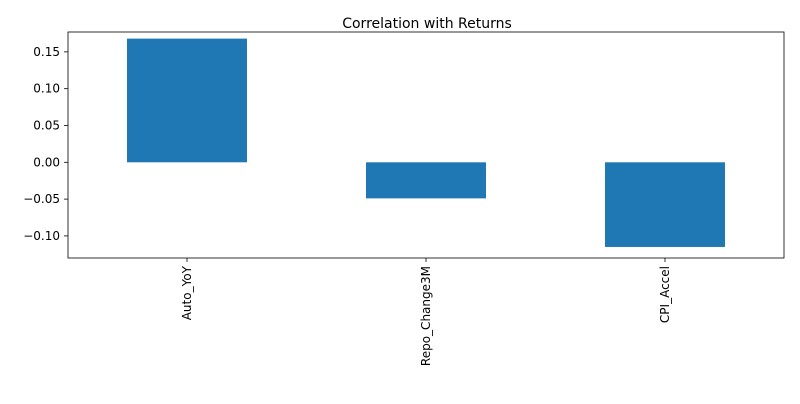 This screenshot has width=800, height=404. Describe the element at coordinates (41, 199) in the screenshot. I see `y-tick-label: −0.05` at that location.